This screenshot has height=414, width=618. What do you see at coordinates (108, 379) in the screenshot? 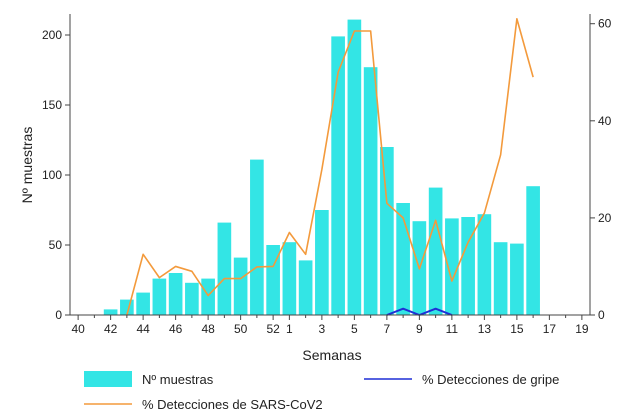
I see `legend-swatch-muestras` at bounding box center [108, 379].